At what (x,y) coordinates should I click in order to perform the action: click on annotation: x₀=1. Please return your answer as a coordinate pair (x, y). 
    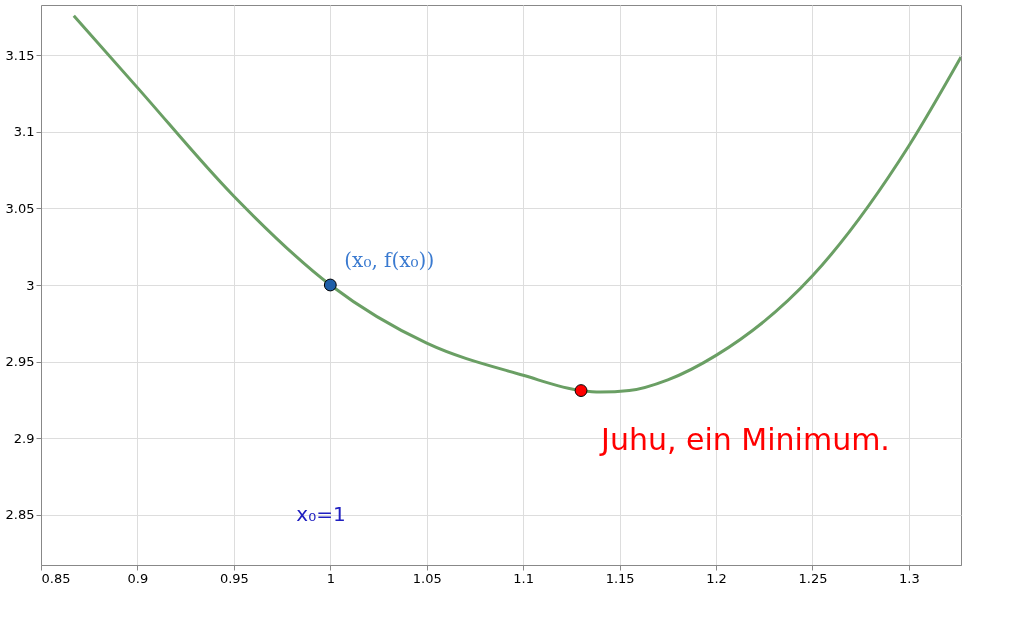
    Looking at the image, I should click on (321, 514).